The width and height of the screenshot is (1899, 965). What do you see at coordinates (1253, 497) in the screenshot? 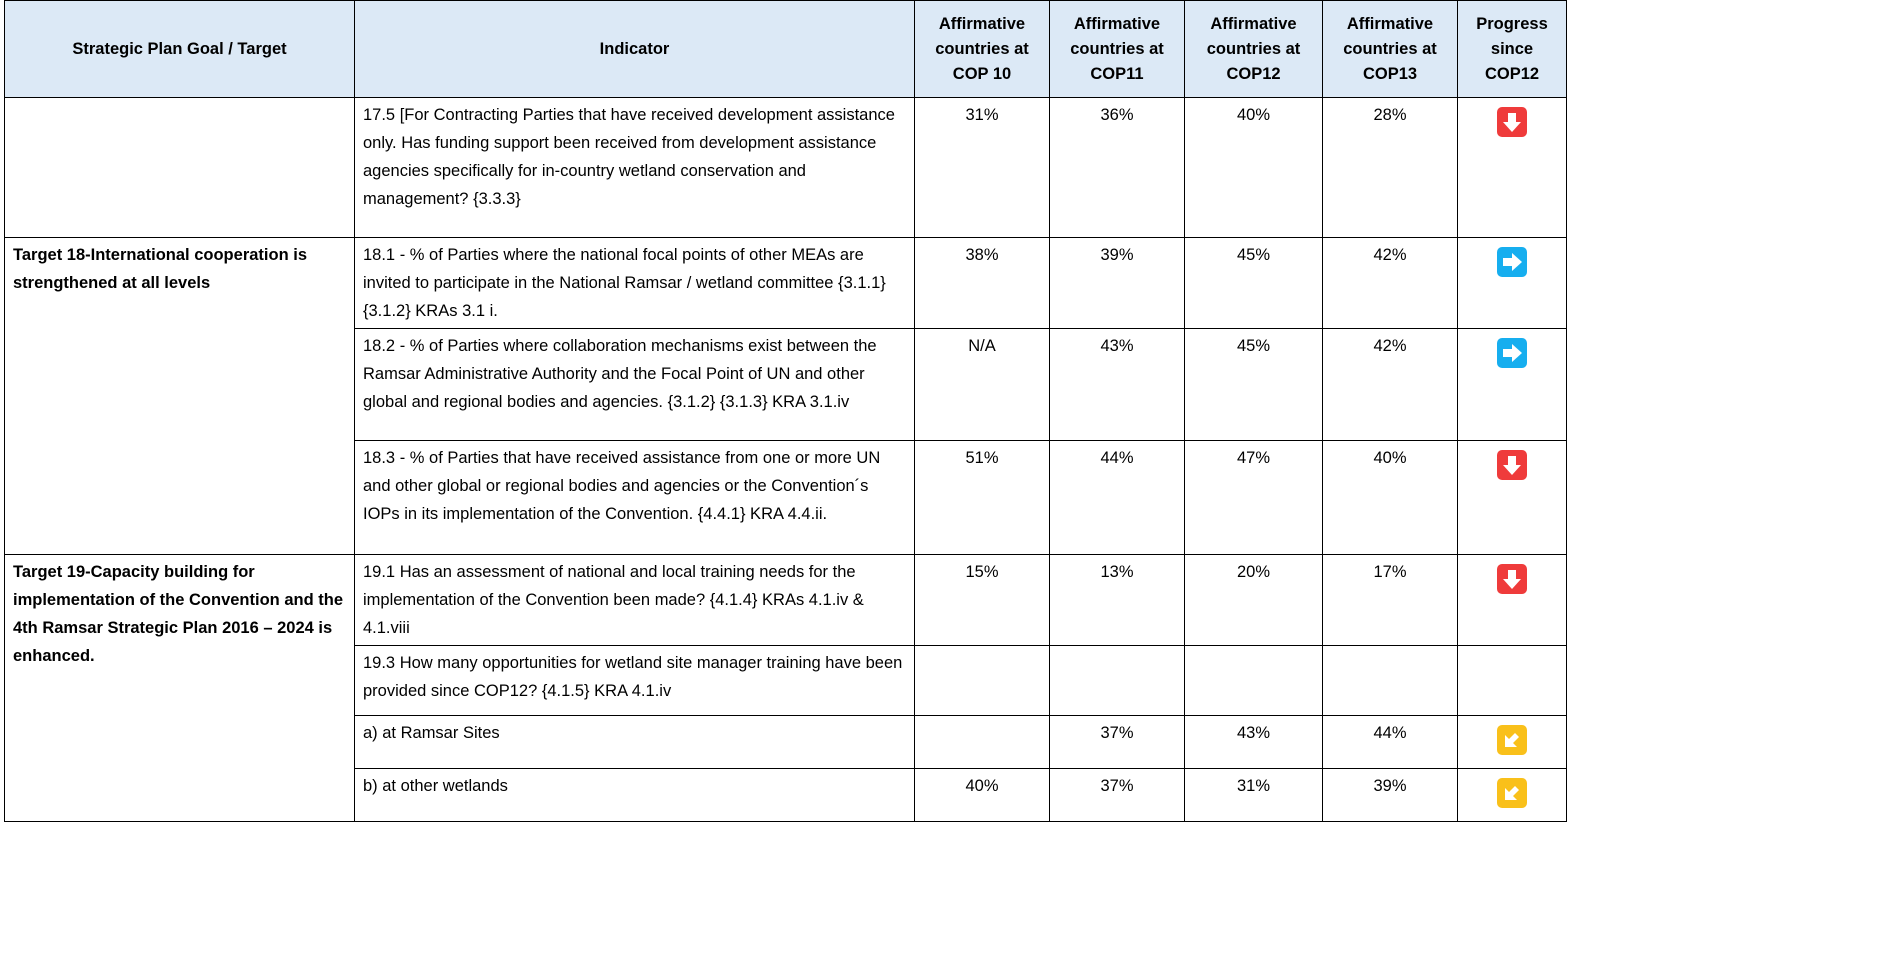
I see `value-cell: 47%` at bounding box center [1253, 497].